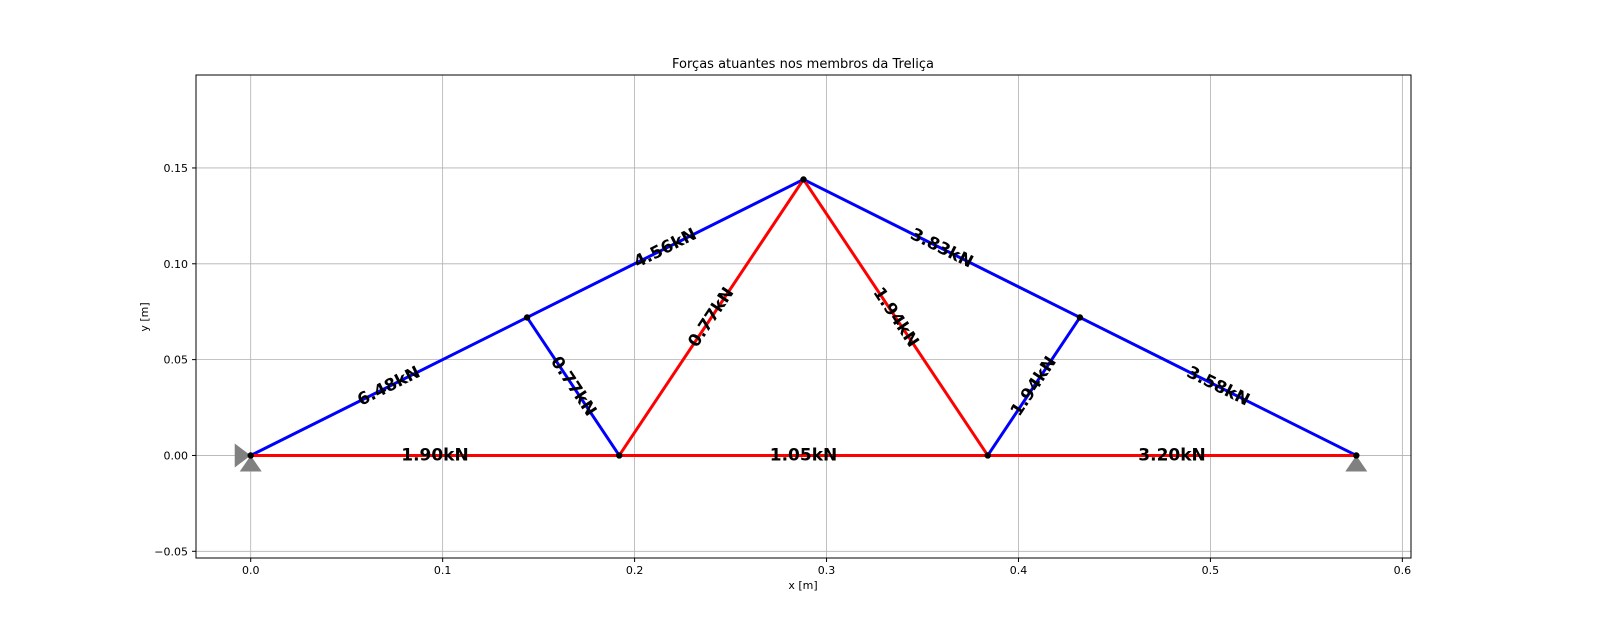 This screenshot has height=640, width=1600. What do you see at coordinates (176, 264) in the screenshot?
I see `y-tick-label: 0.10` at bounding box center [176, 264].